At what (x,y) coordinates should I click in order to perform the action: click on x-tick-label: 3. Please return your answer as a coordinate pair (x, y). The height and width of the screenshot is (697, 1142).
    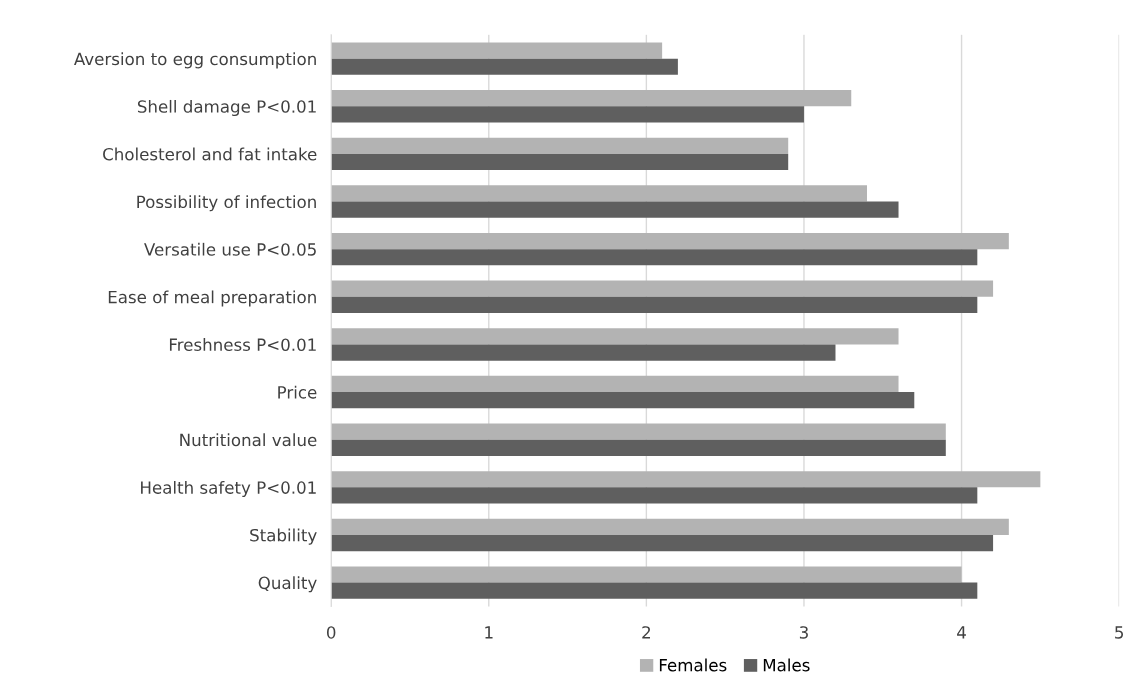
    Looking at the image, I should click on (803, 632).